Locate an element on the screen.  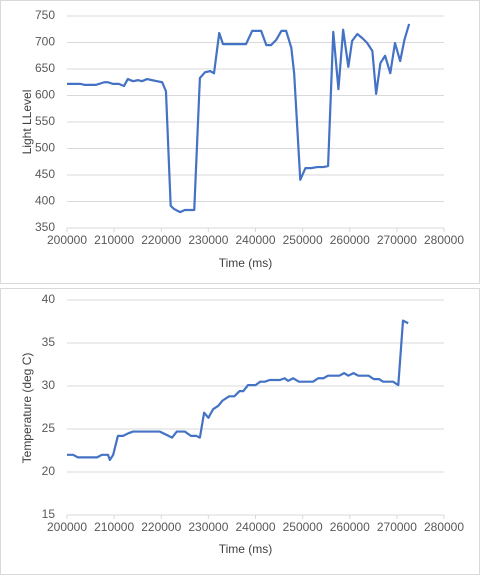
y-tick-label: 500 is located at coordinates (45, 148).